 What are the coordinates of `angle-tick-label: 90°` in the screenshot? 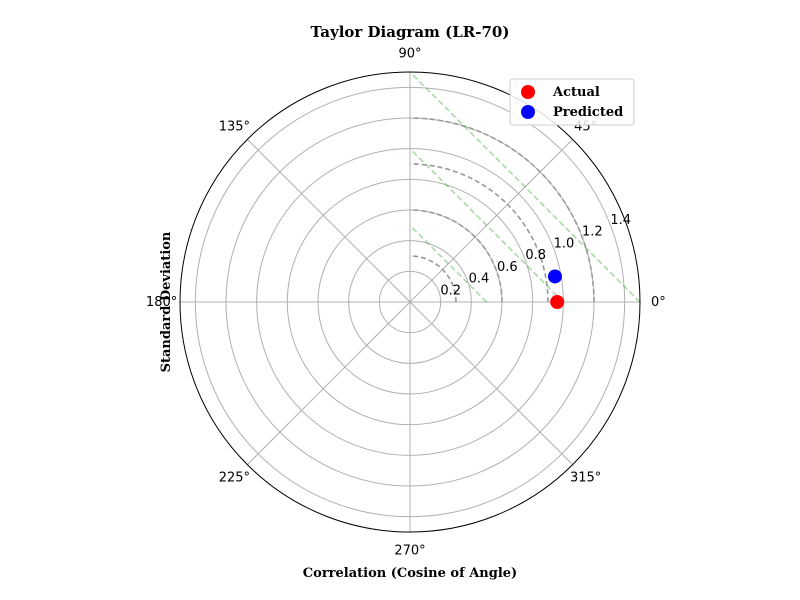 It's located at (409, 54).